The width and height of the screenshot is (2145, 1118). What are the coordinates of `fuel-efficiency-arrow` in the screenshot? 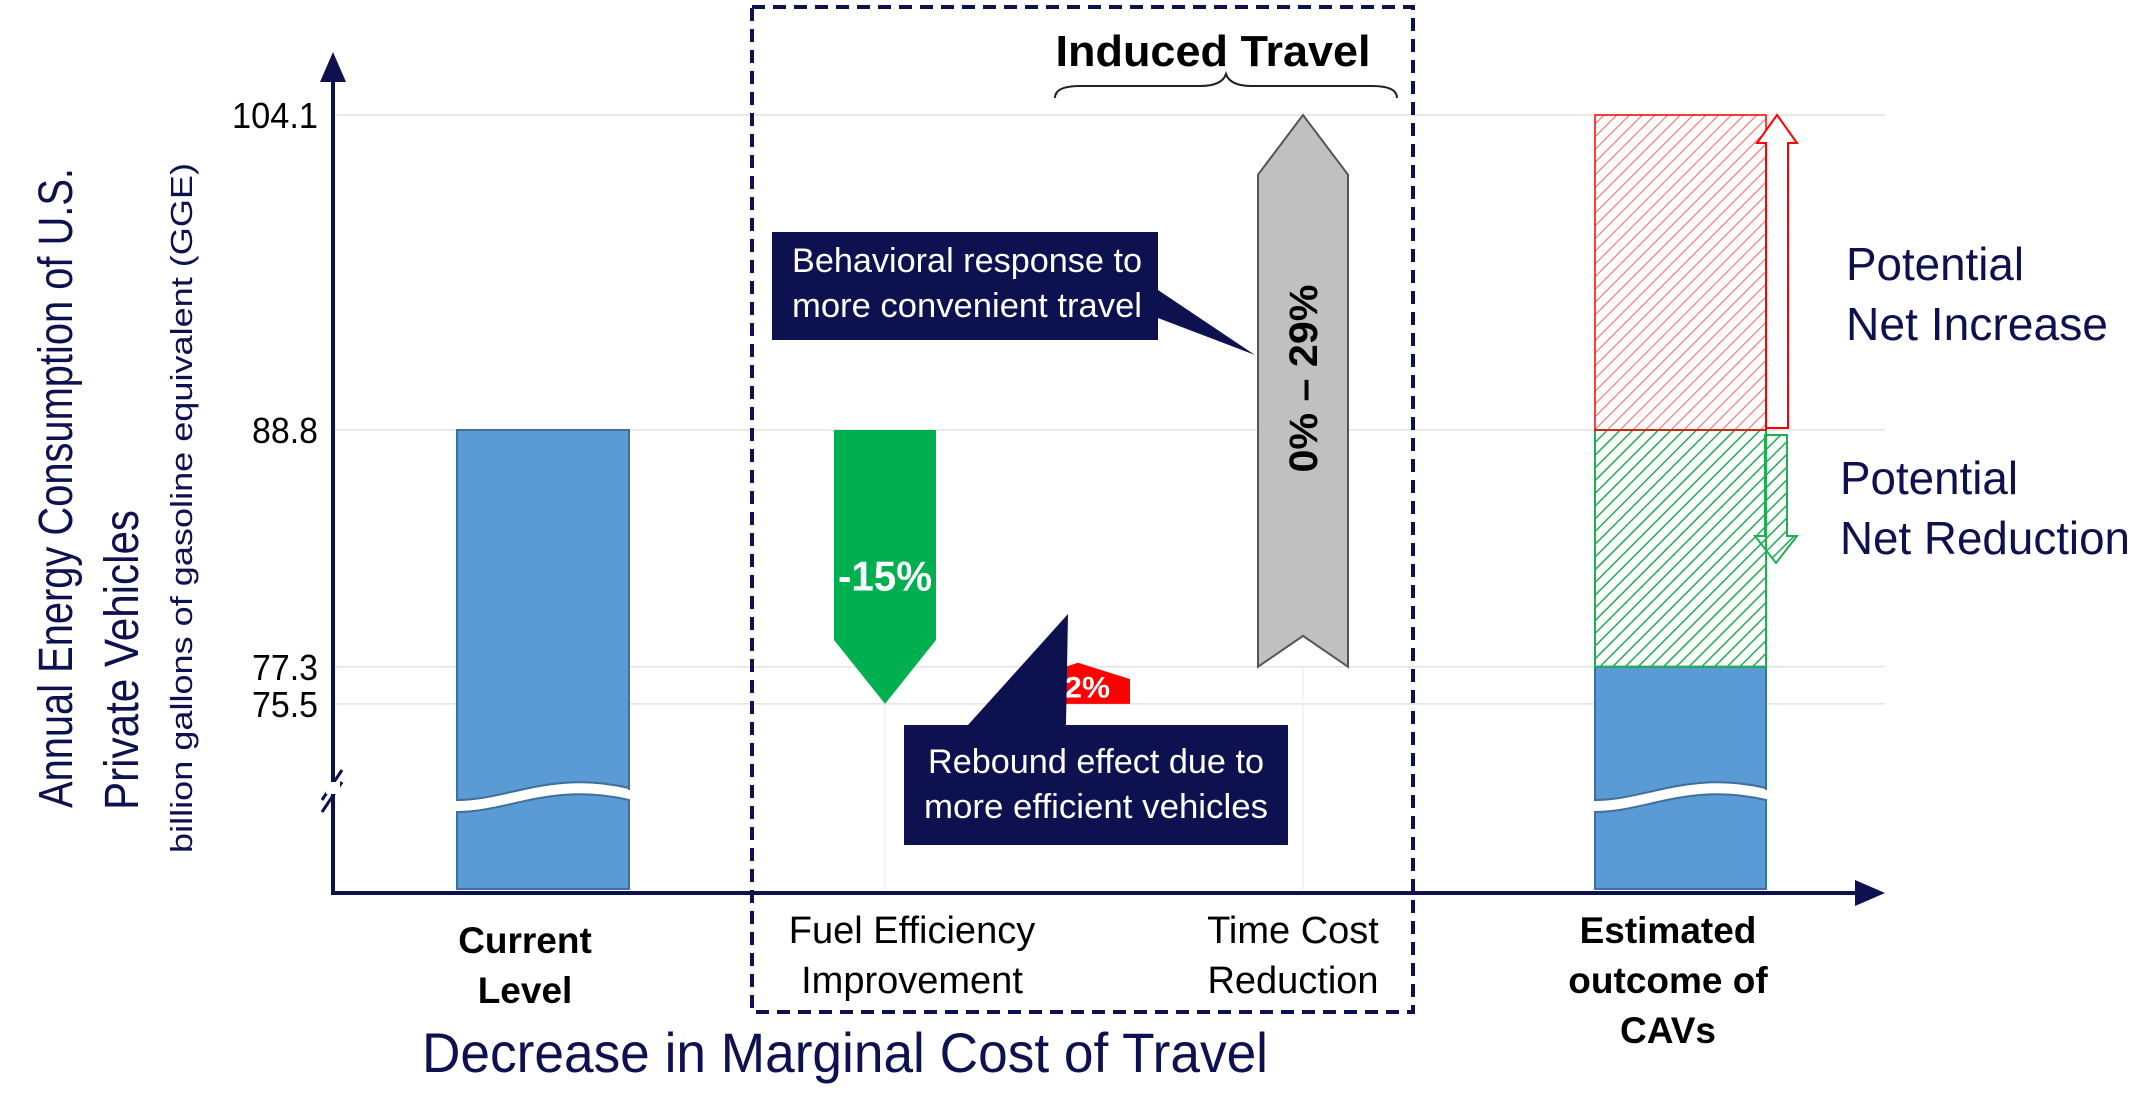 It's located at (885, 567).